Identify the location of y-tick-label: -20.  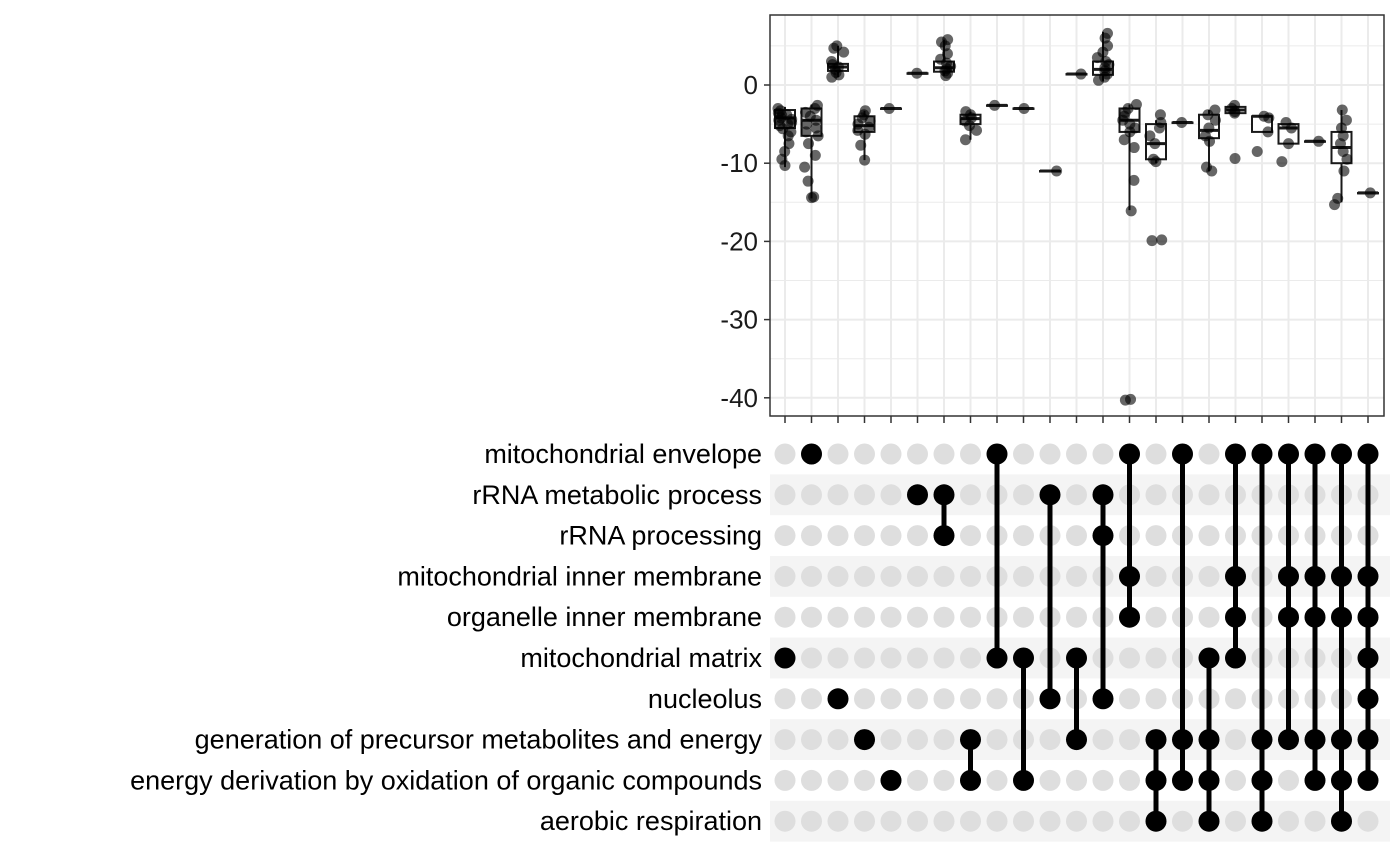
(739, 241).